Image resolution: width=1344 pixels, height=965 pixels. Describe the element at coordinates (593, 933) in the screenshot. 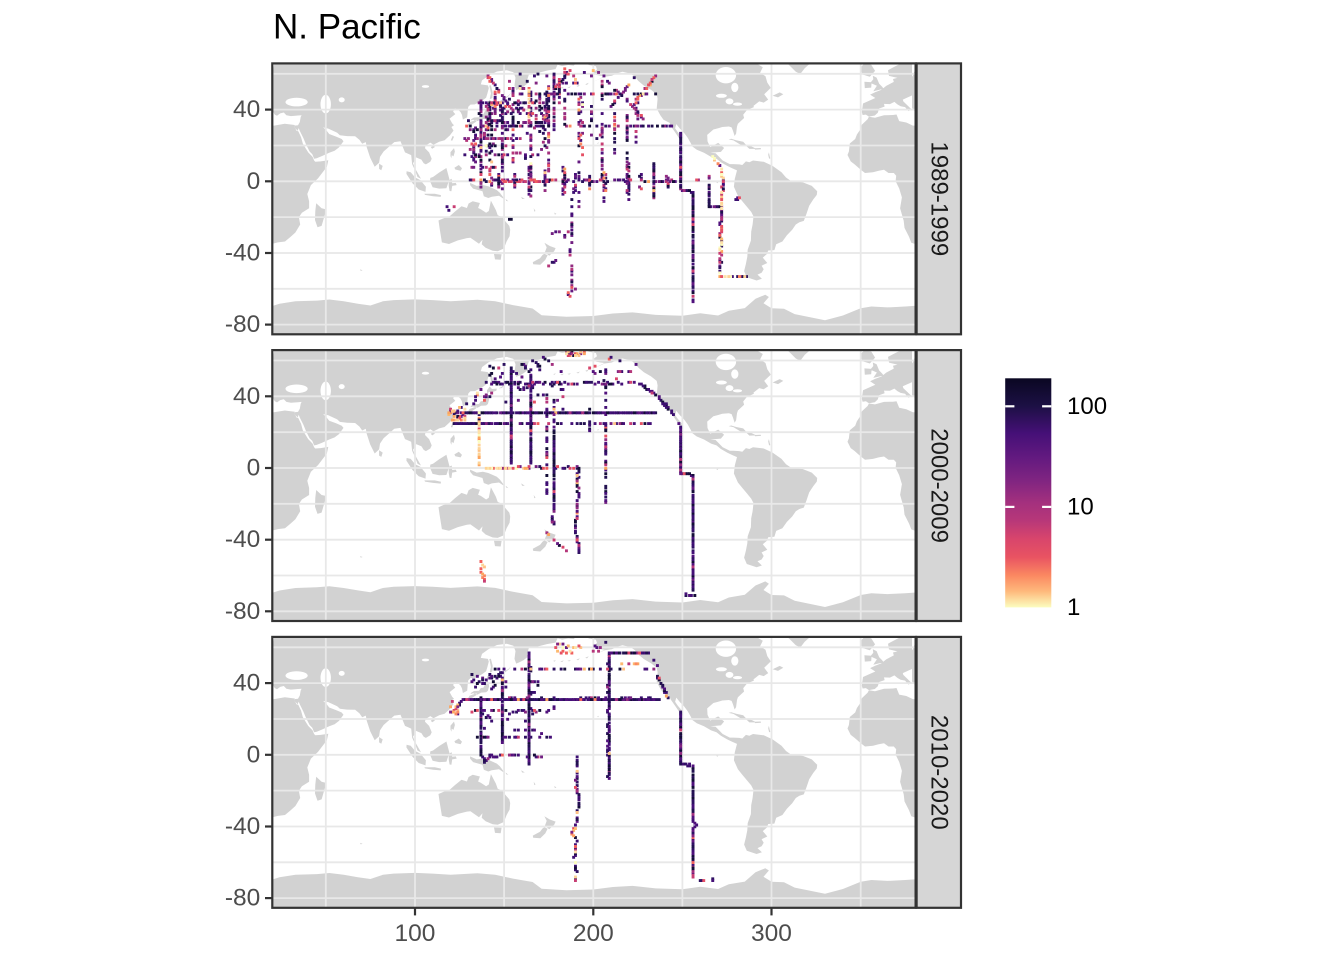

I see `svg-text: 200` at that location.